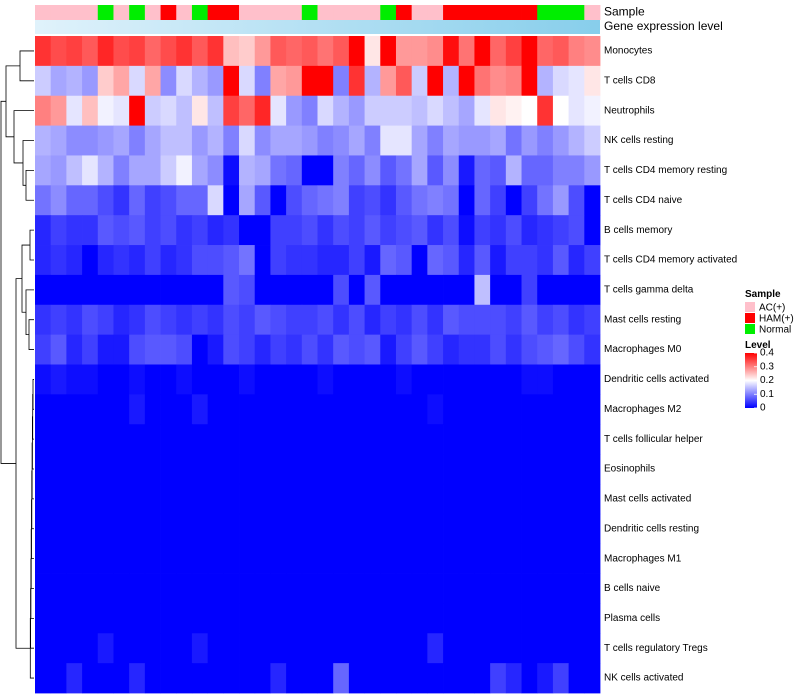 Image resolution: width=800 pixels, height=700 pixels. What do you see at coordinates (758, 345) in the screenshot?
I see `level-legend-title: Level` at bounding box center [758, 345].